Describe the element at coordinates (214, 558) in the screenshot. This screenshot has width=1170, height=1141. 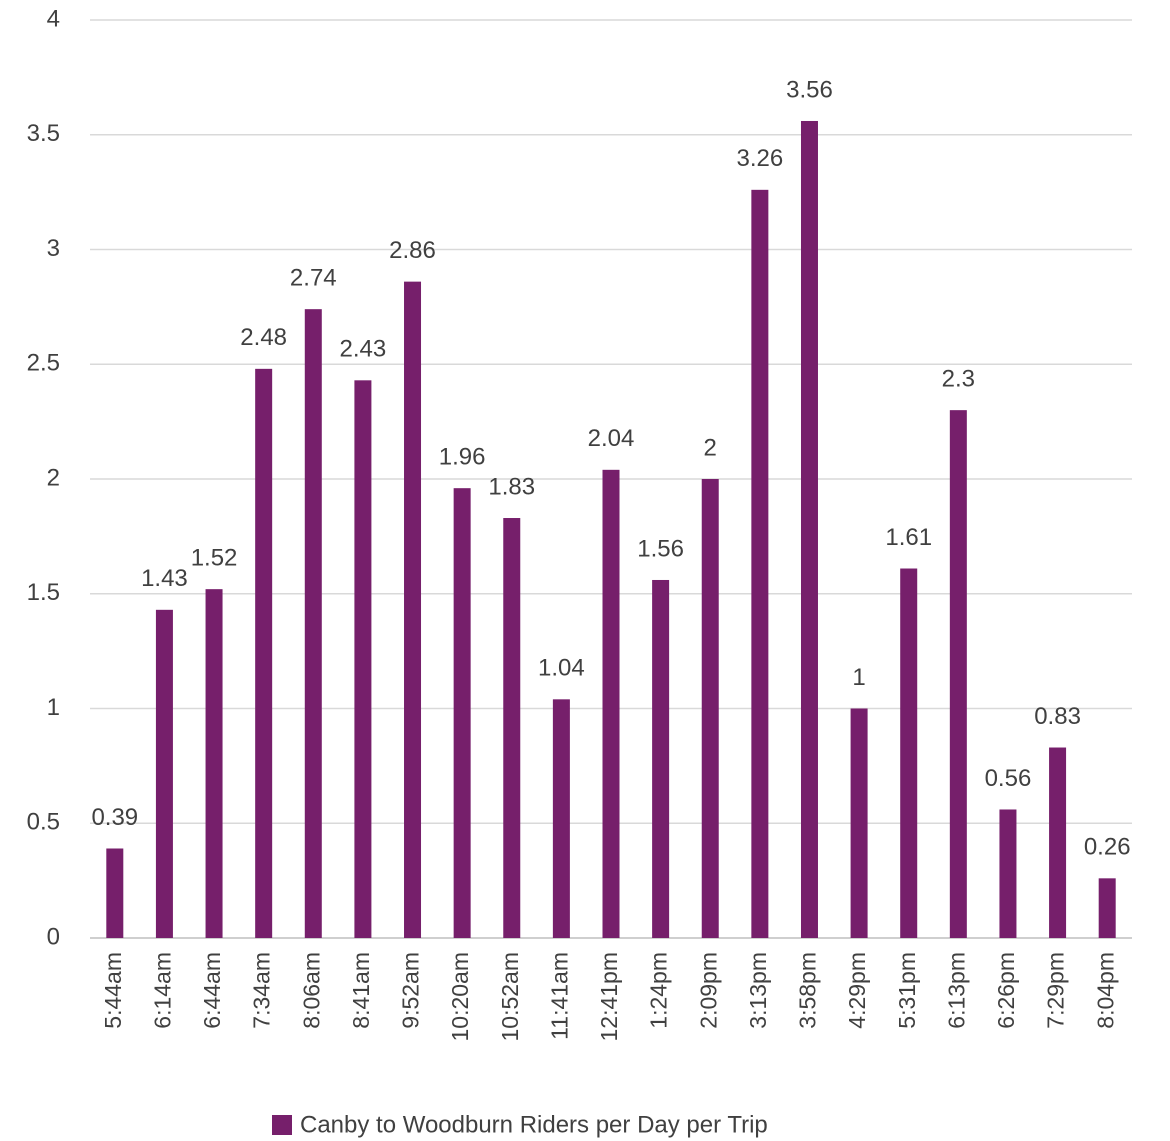
I see `data-label: 1.52` at that location.